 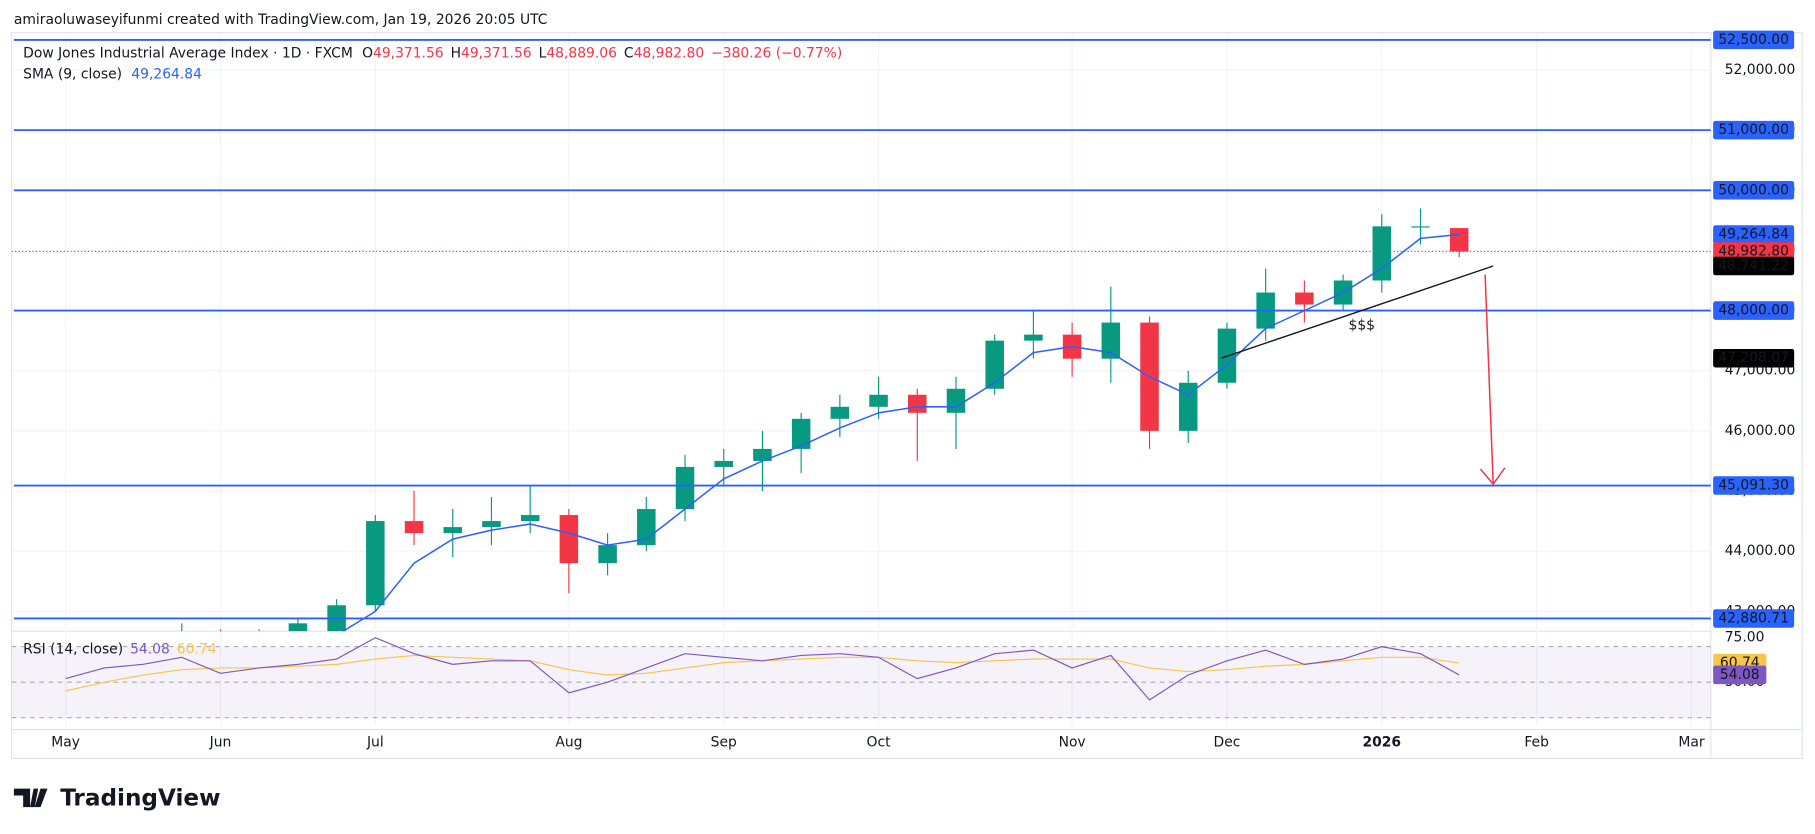 What do you see at coordinates (73, 650) in the screenshot?
I see `rsi-name: RSI (14, close)` at bounding box center [73, 650].